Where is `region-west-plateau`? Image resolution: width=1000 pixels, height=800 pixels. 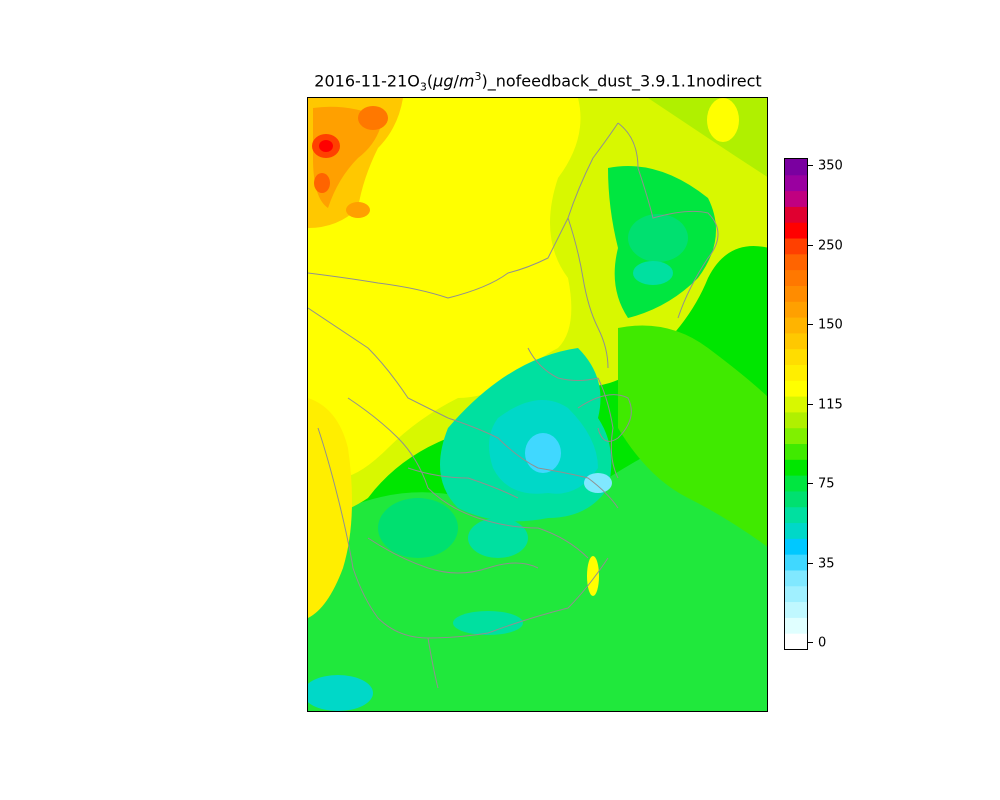
region-west-plateau is located at coordinates (330, 508).